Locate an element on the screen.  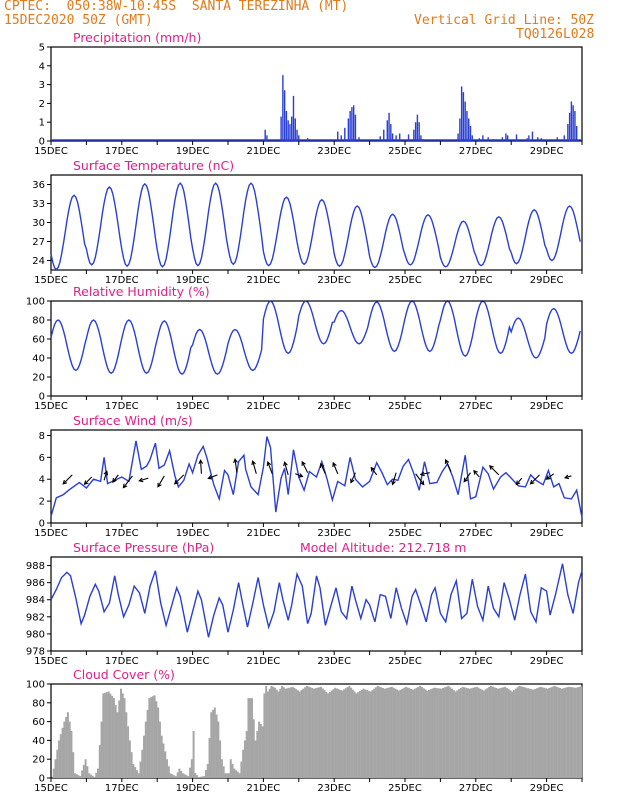
x-tick-label: 21DEC is located at coordinates (264, 151).